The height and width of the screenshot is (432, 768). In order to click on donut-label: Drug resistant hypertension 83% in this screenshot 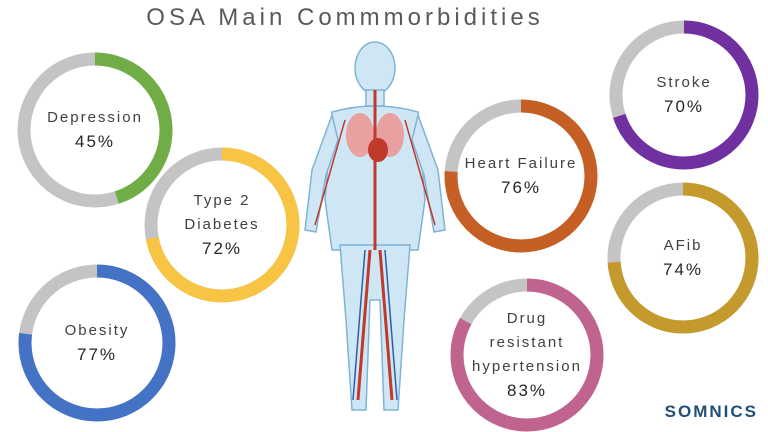, I will do `click(527, 355)`.